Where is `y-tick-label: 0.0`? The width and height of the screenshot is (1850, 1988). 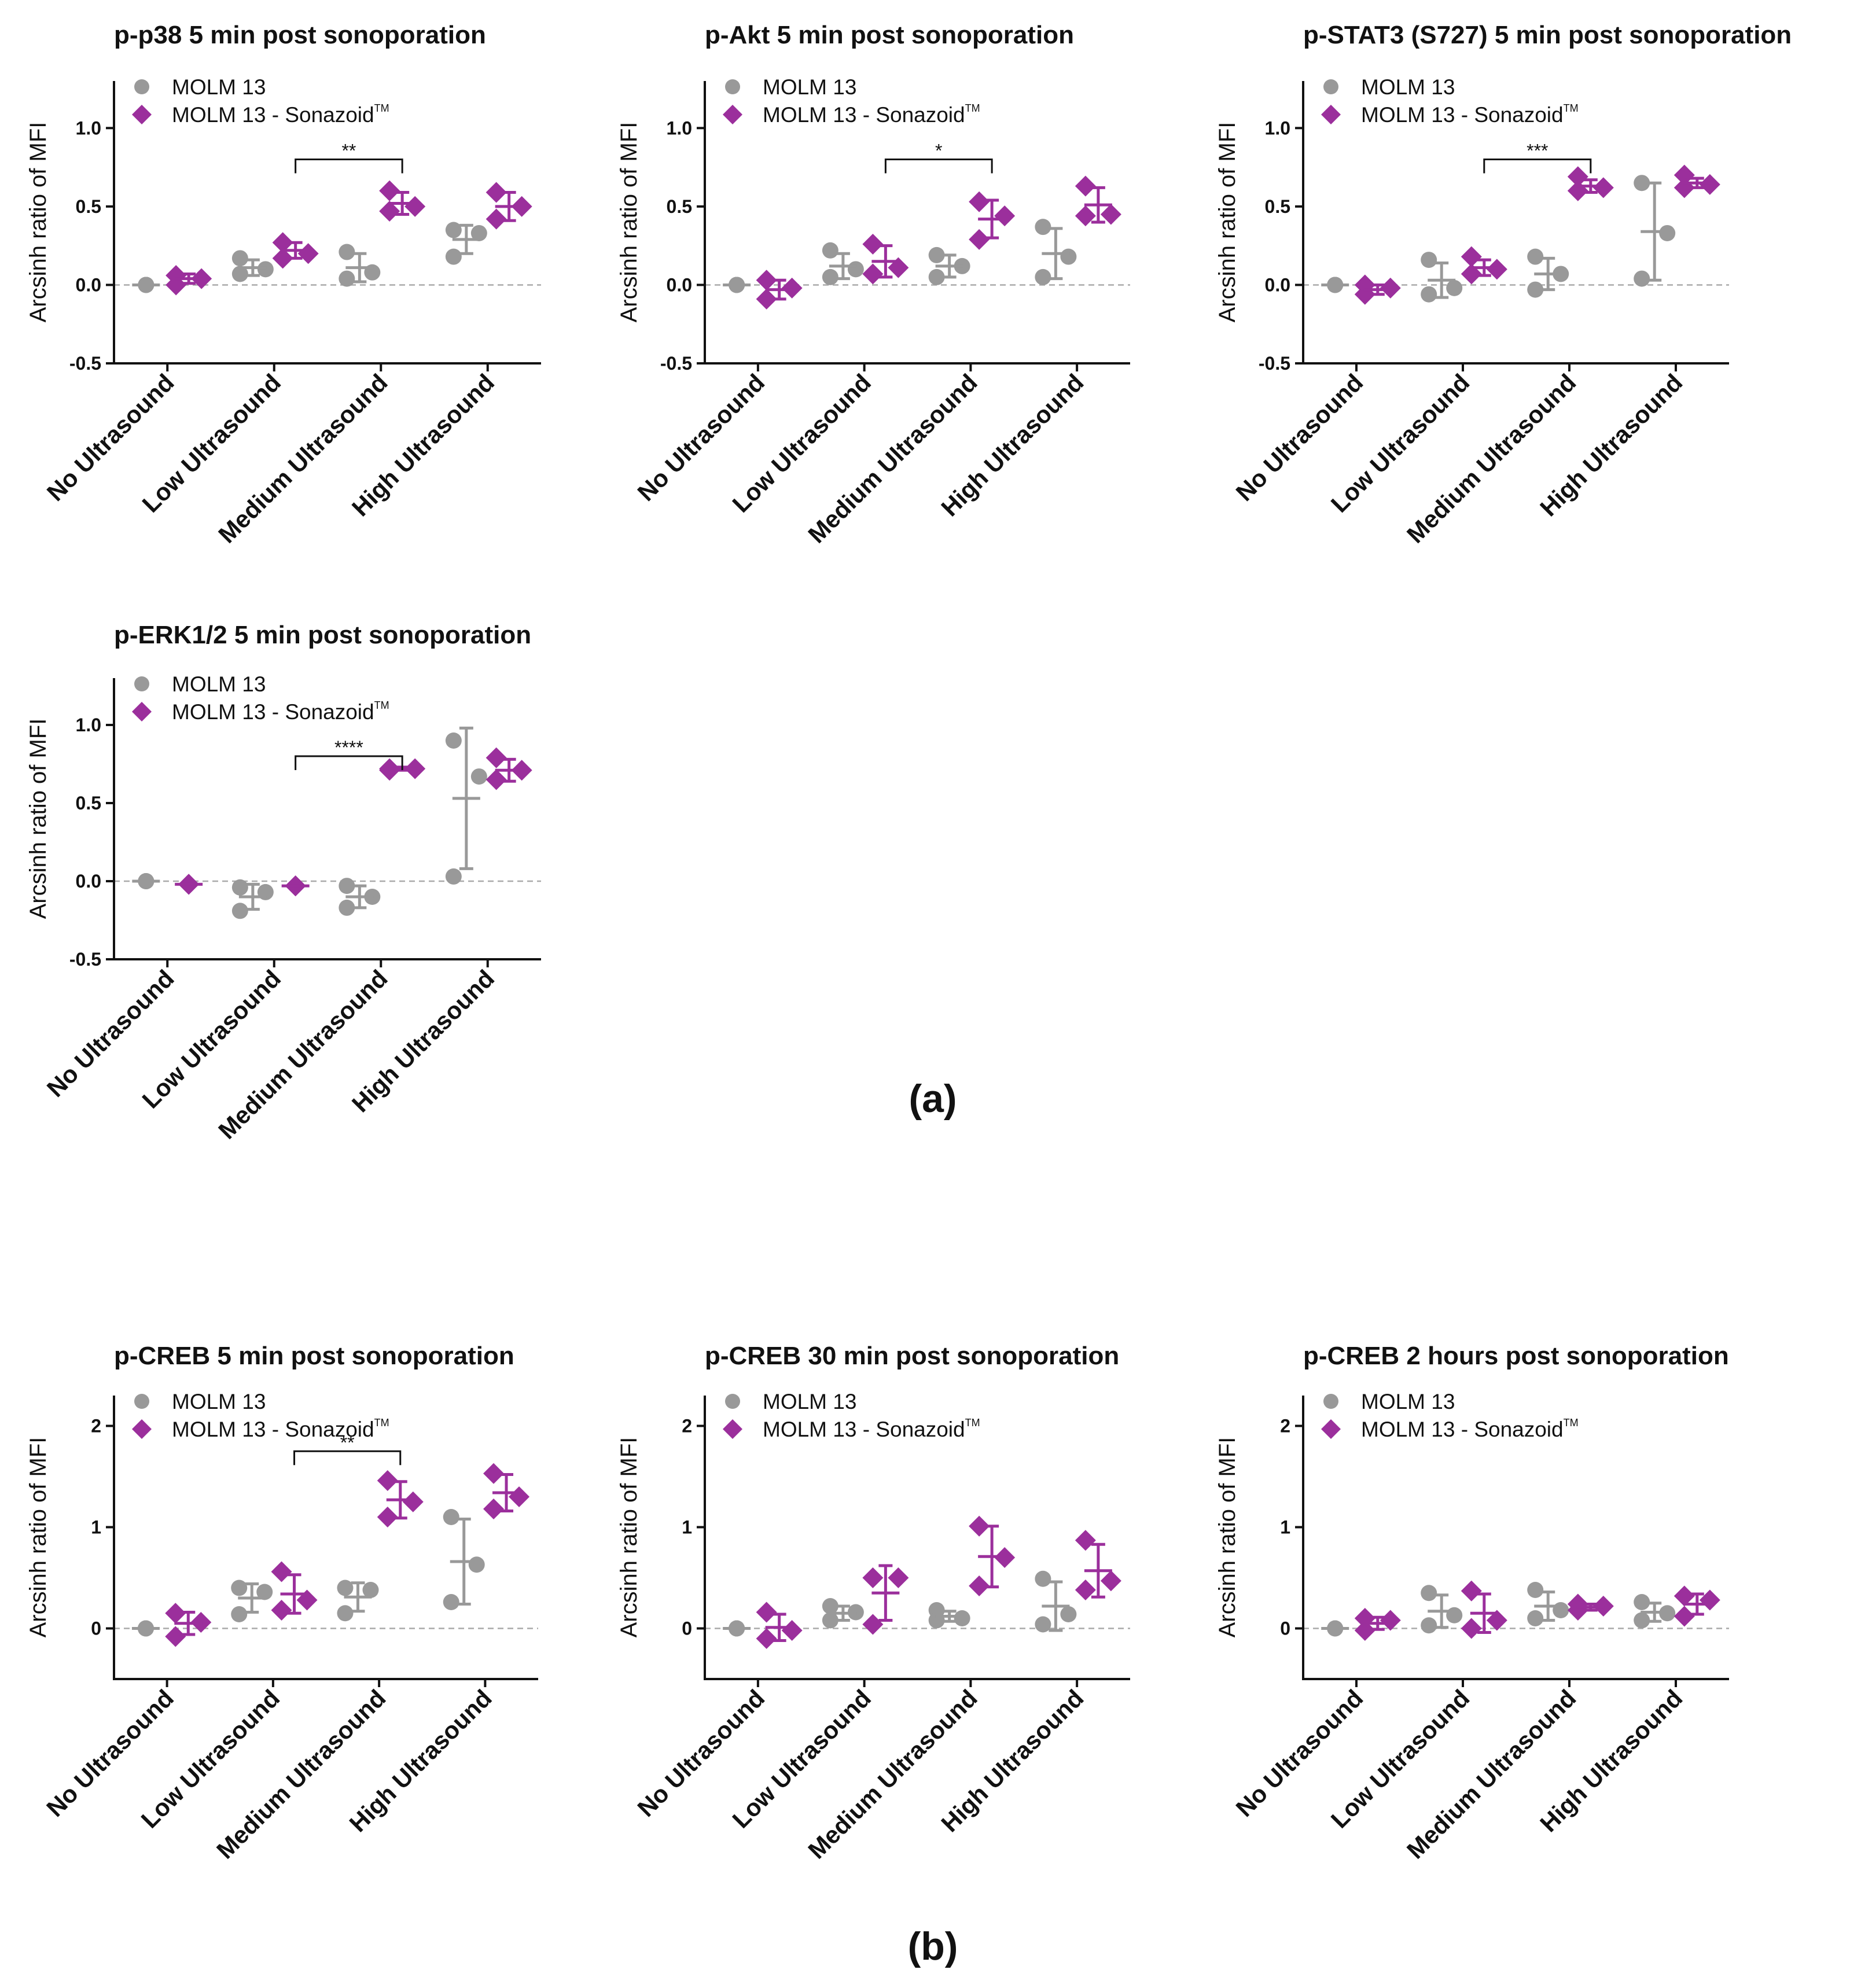
y-tick-label: 0.0 is located at coordinates (88, 882).